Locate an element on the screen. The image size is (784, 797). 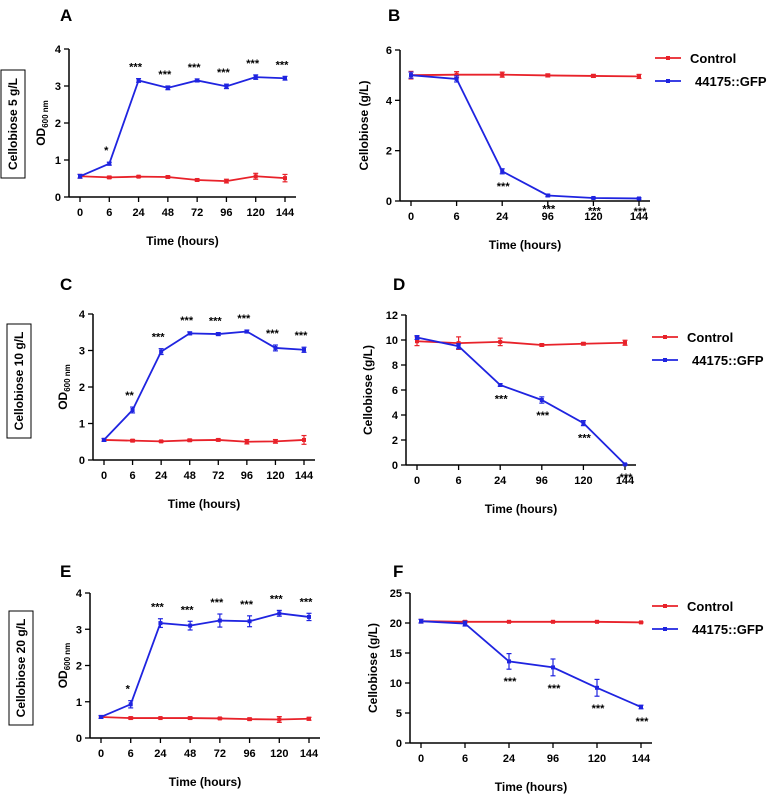
y-tick-label: 20 is located at coordinates (396, 624).